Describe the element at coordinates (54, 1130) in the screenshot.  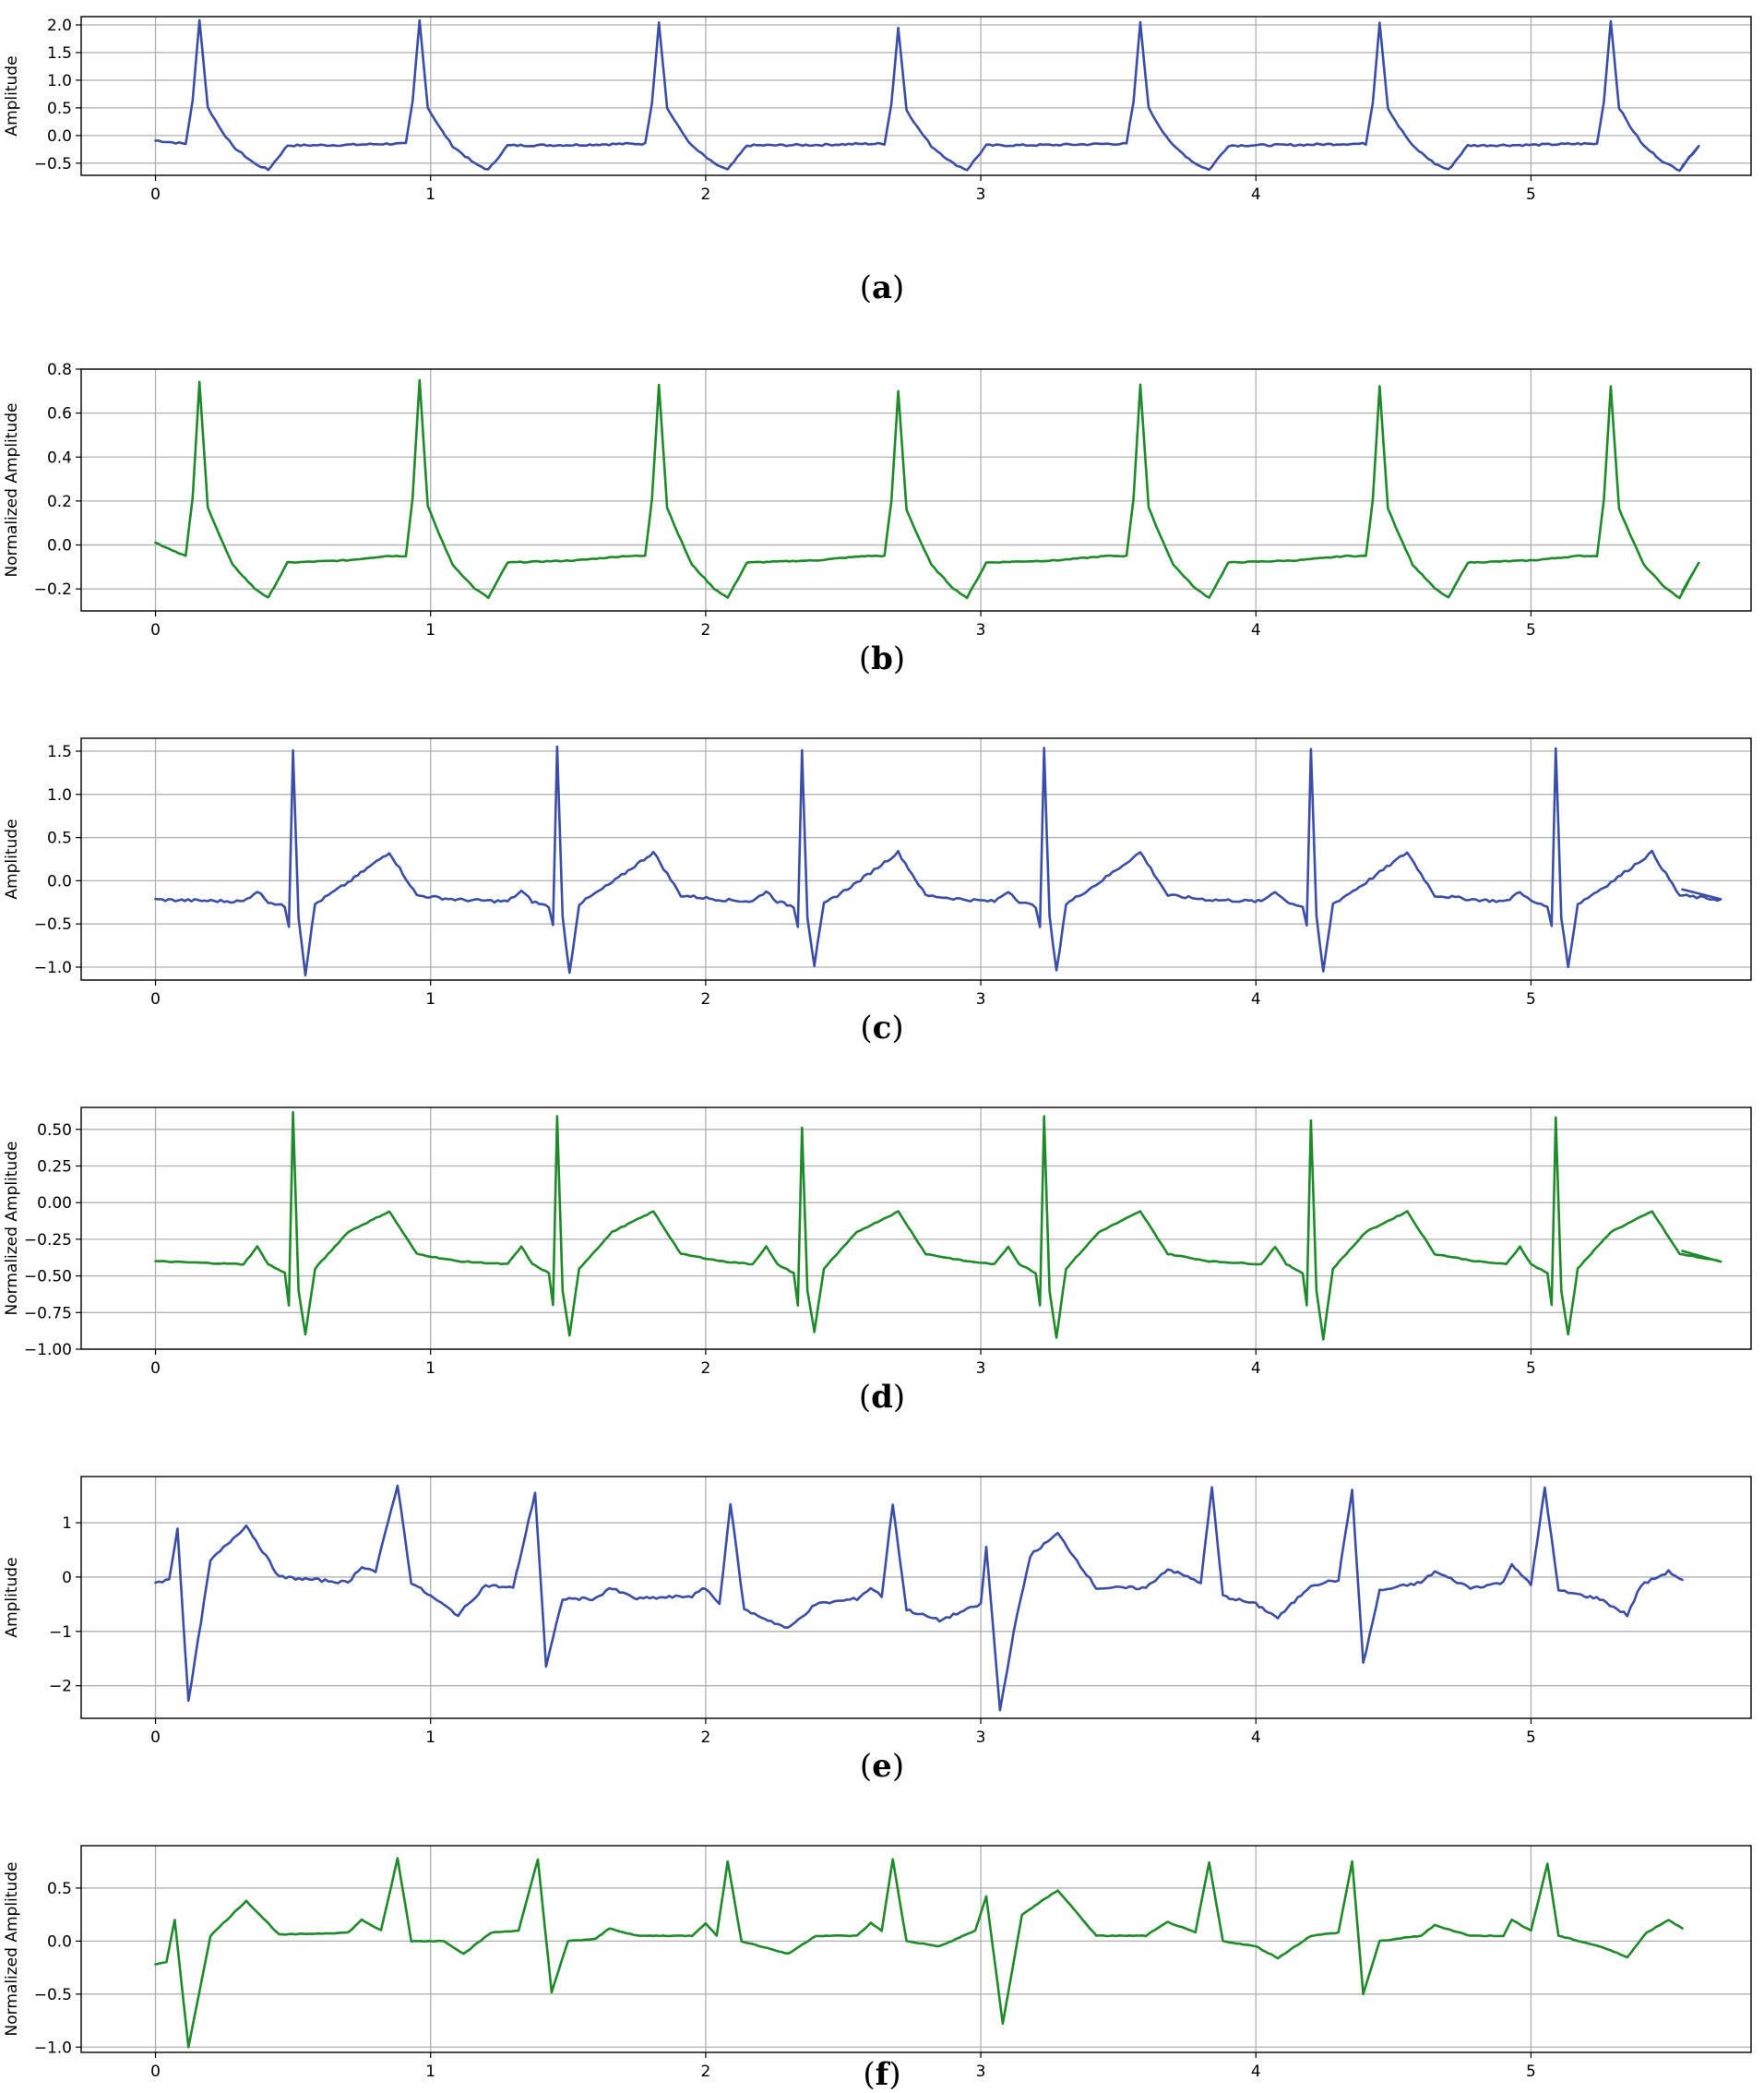
I see `y-tick-label: 0.50` at that location.